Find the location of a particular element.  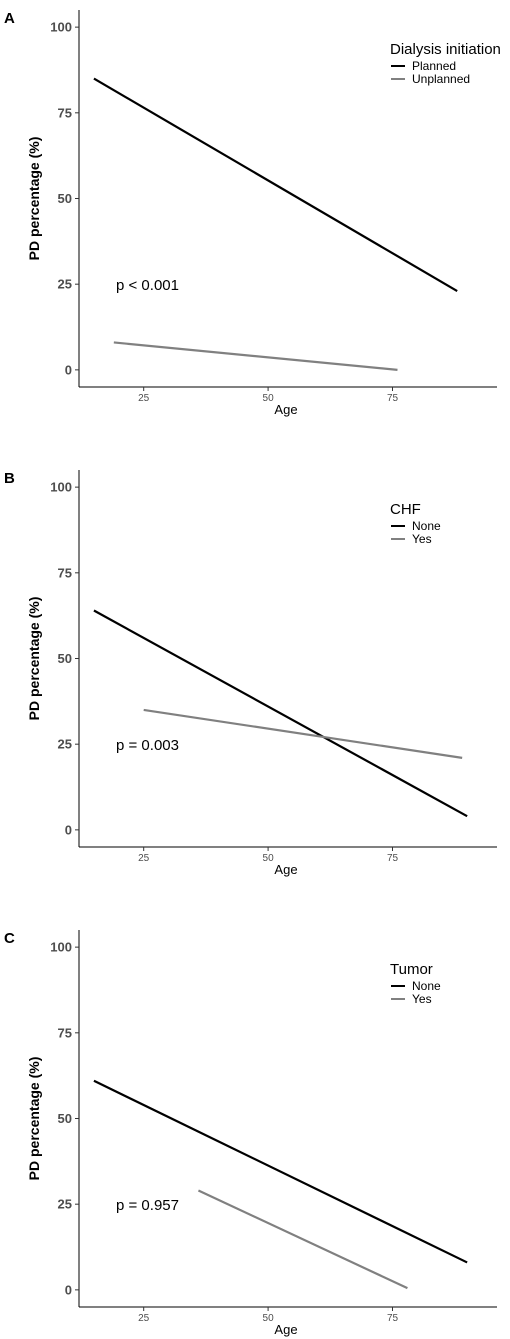

p-value-annotation: p < 0.001 is located at coordinates (147, 285).